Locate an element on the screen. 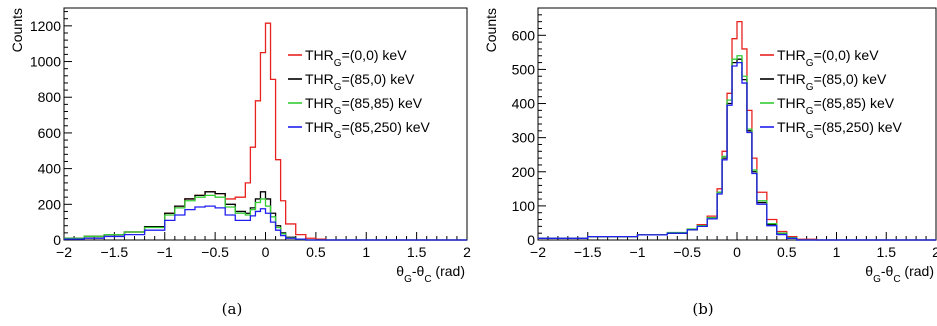  panel-caption: (b) is located at coordinates (702, 309).